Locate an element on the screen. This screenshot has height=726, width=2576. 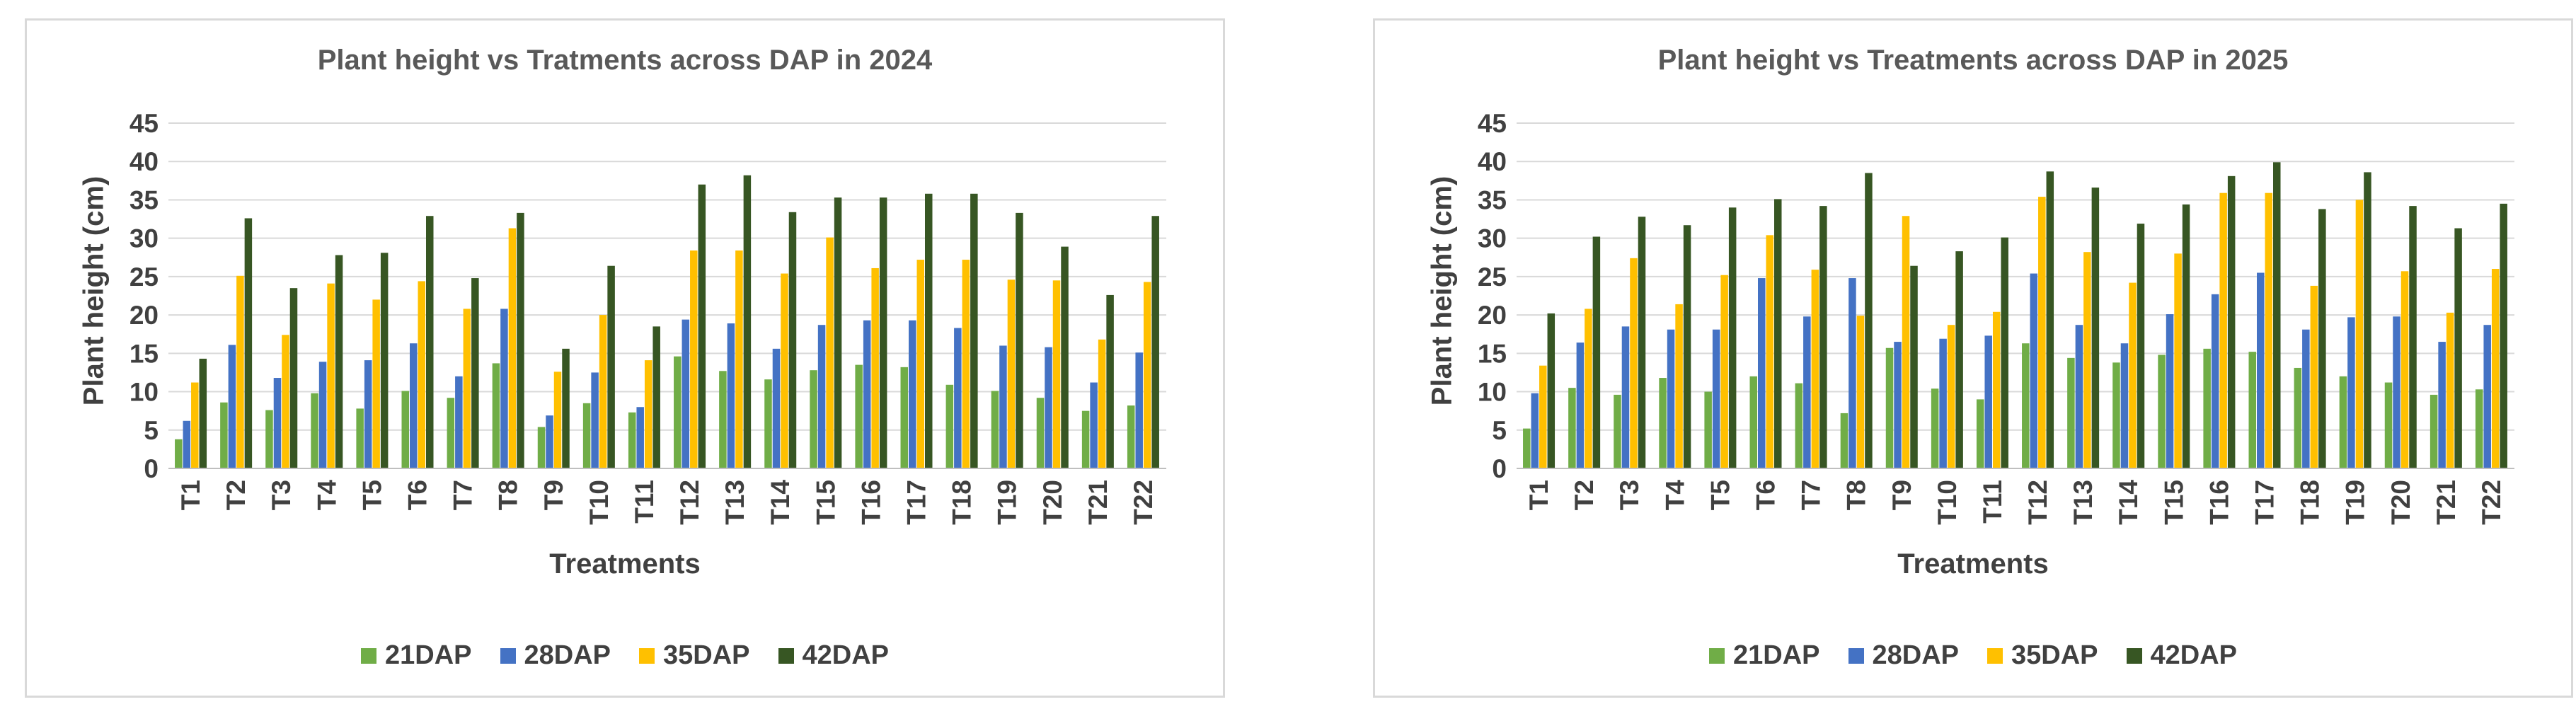
x-tick-label: T10 is located at coordinates (600, 503).